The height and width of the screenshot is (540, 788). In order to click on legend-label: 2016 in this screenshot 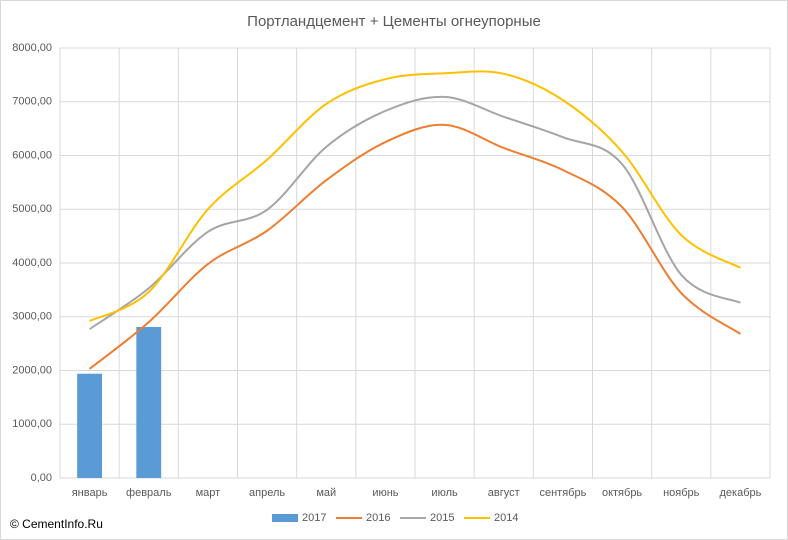, I will do `click(378, 518)`.